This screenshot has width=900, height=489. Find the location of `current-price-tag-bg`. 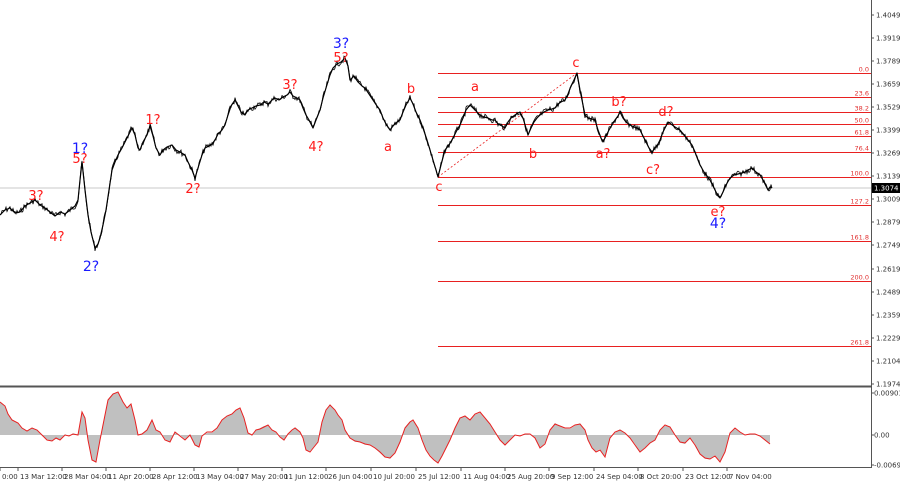

current-price-tag-bg is located at coordinates (886, 188).